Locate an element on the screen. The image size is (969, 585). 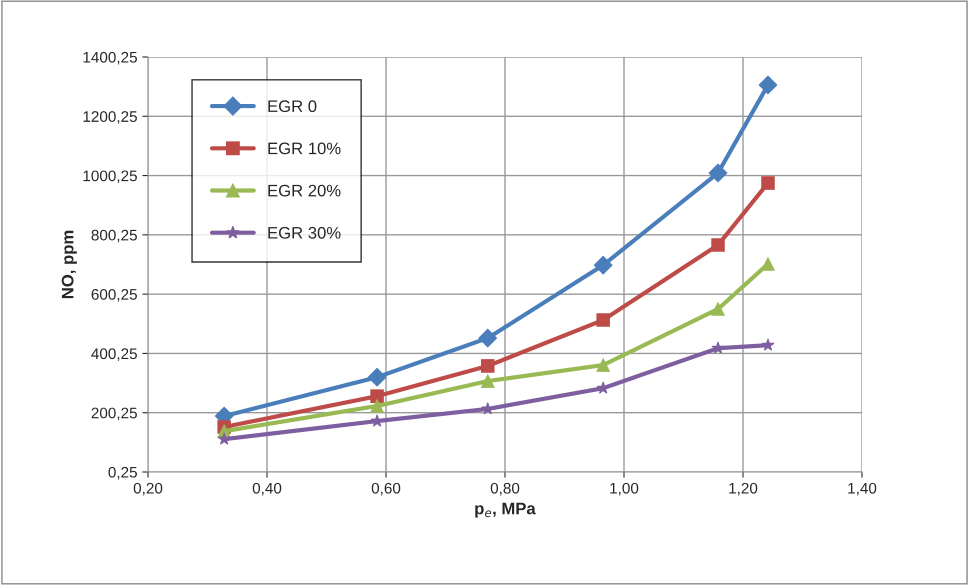
legend-label: EGR 20% is located at coordinates (304, 190).